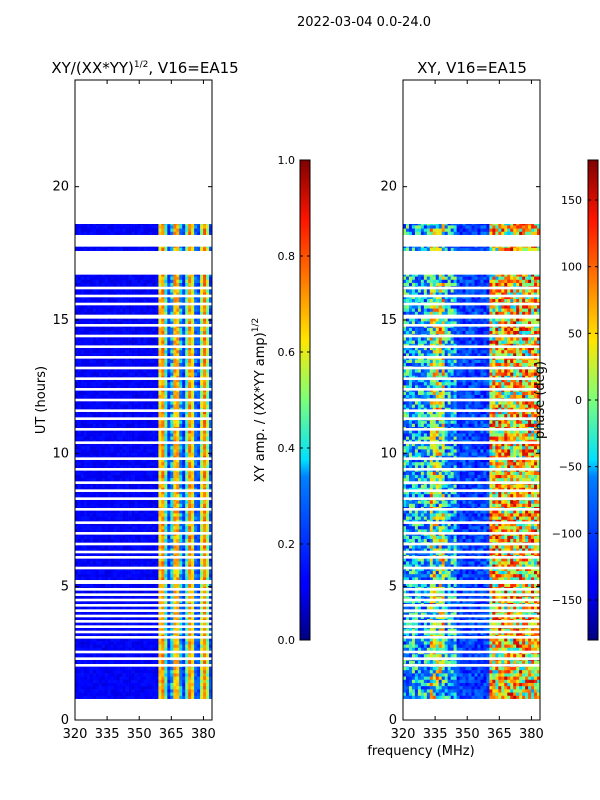 This screenshot has width=600, height=800. I want to click on left-colorbar, so click(305, 400).